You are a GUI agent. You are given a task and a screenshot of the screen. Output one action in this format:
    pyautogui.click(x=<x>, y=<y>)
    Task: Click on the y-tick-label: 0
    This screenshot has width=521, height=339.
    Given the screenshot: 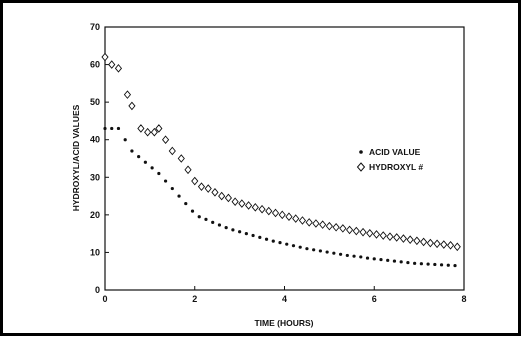 What is the action you would take?
    pyautogui.click(x=97, y=290)
    